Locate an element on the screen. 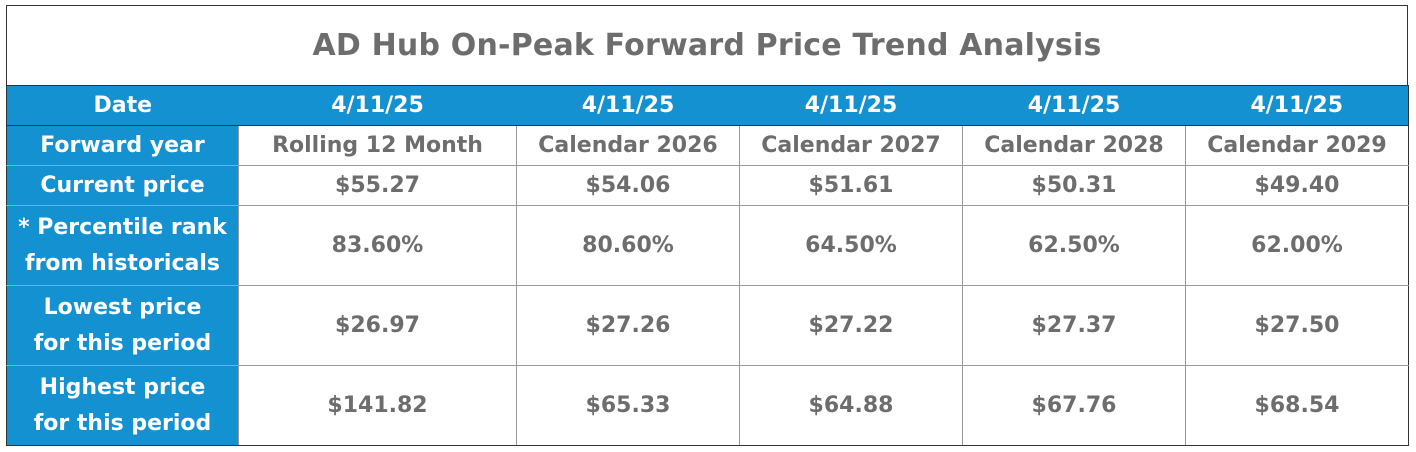 This screenshot has width=1416, height=452. table-cell: 62.00% is located at coordinates (1297, 245).